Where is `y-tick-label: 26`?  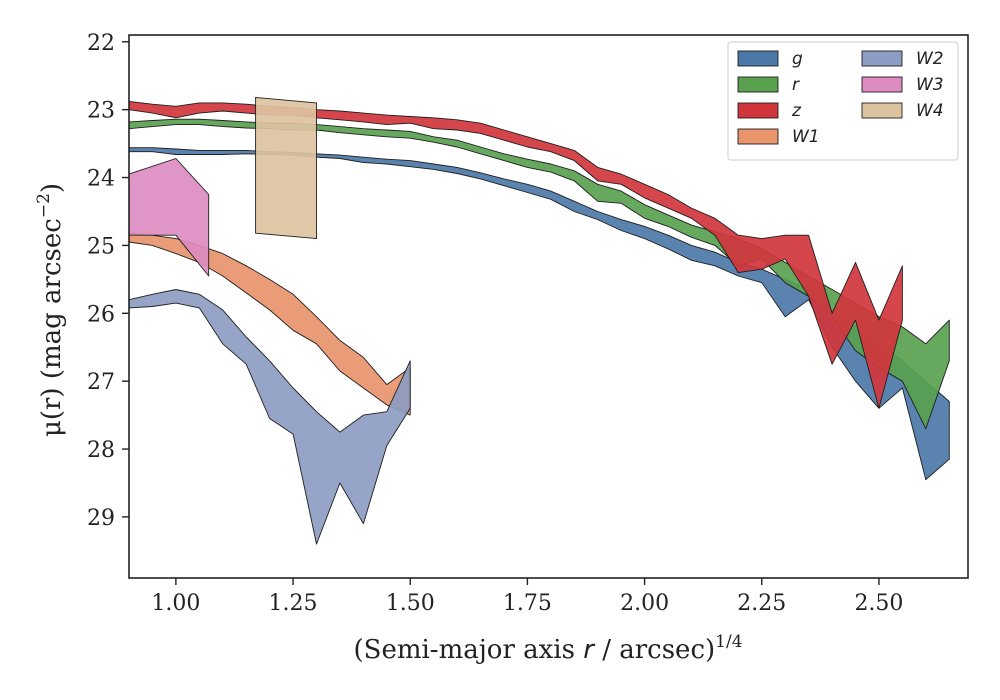 y-tick-label: 26 is located at coordinates (101, 314).